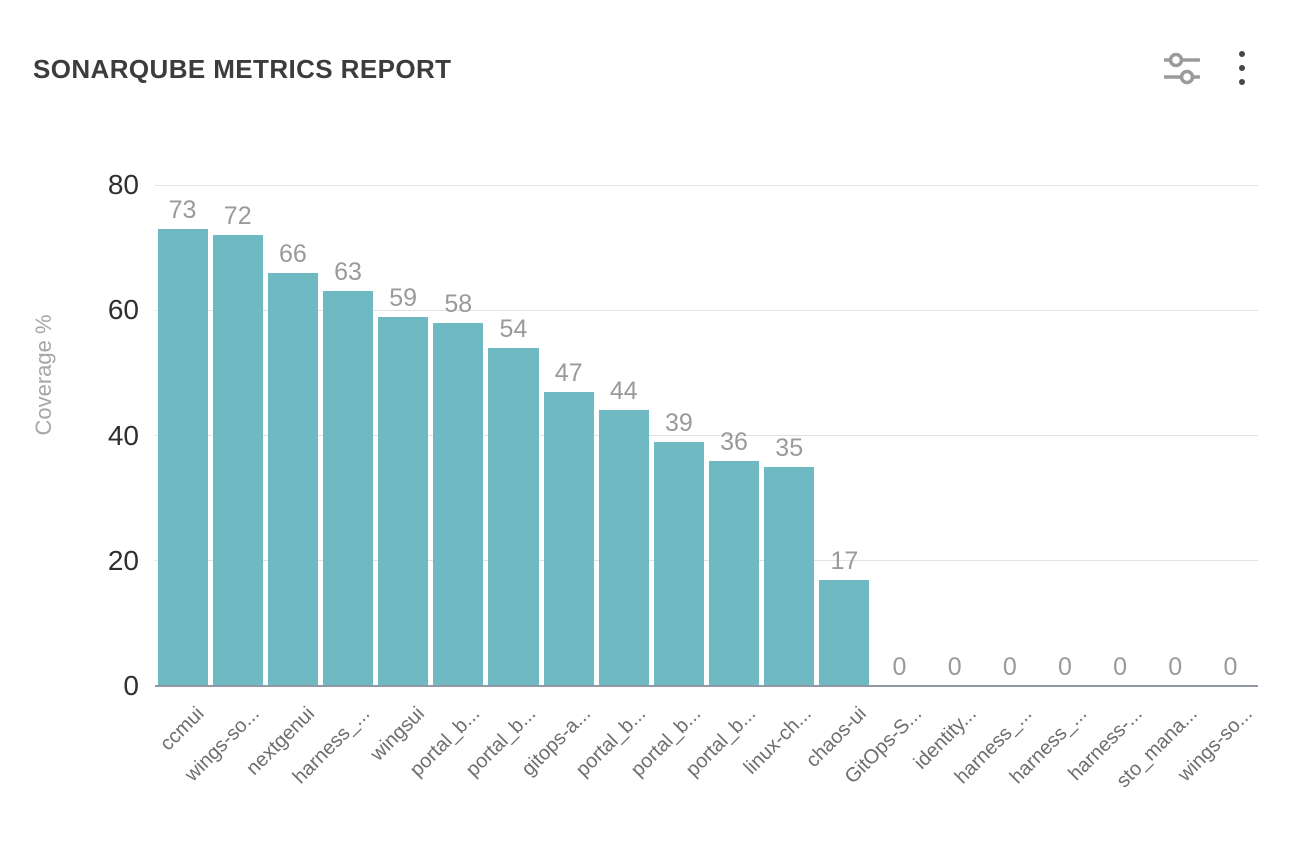 The width and height of the screenshot is (1290, 860). Describe the element at coordinates (123, 560) in the screenshot. I see `y-tick-label: 20` at that location.